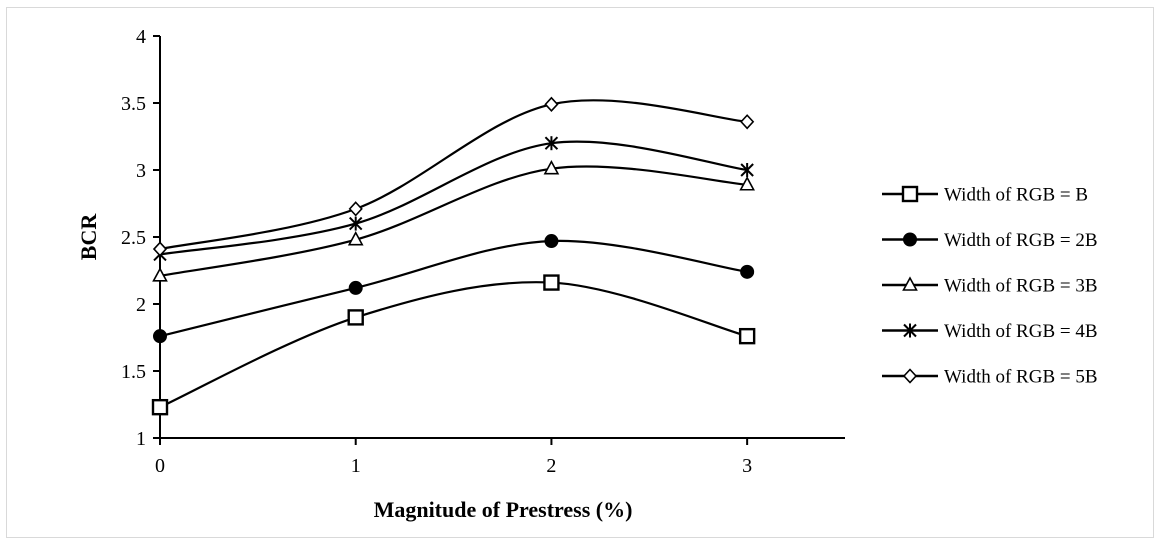 The image size is (1160, 545). What do you see at coordinates (133, 104) in the screenshot?
I see `y-tick-label: 3.5` at bounding box center [133, 104].